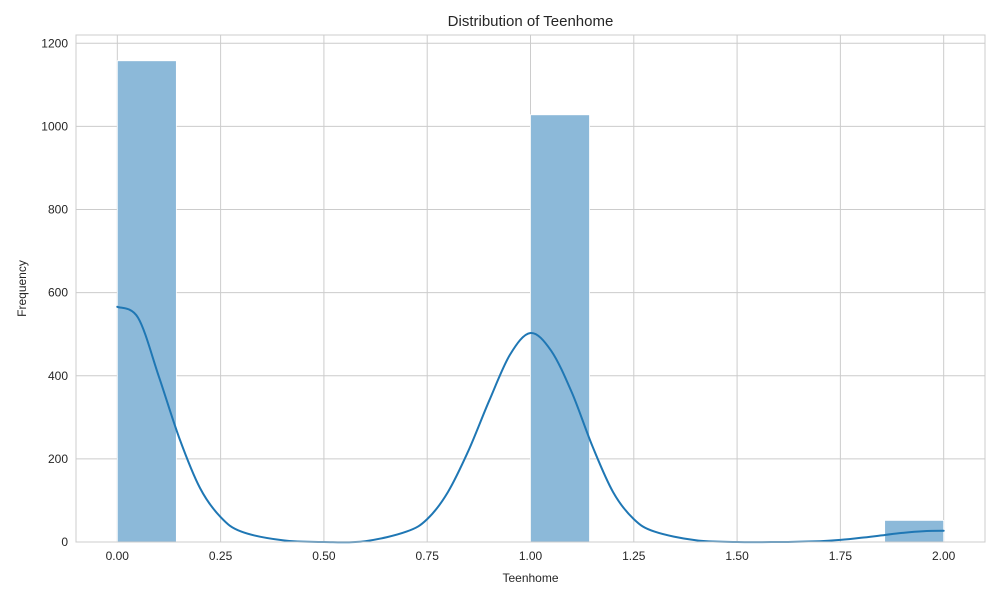  I want to click on x-tick-label: 1.25, so click(634, 556).